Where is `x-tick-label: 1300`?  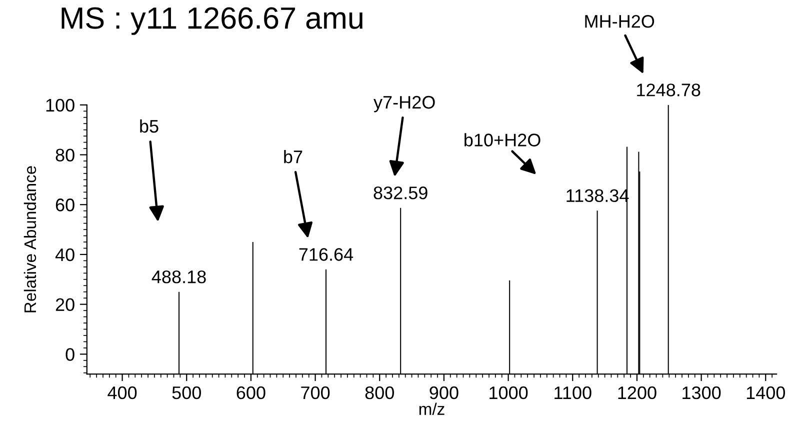
x-tick-label: 1300 is located at coordinates (701, 393).